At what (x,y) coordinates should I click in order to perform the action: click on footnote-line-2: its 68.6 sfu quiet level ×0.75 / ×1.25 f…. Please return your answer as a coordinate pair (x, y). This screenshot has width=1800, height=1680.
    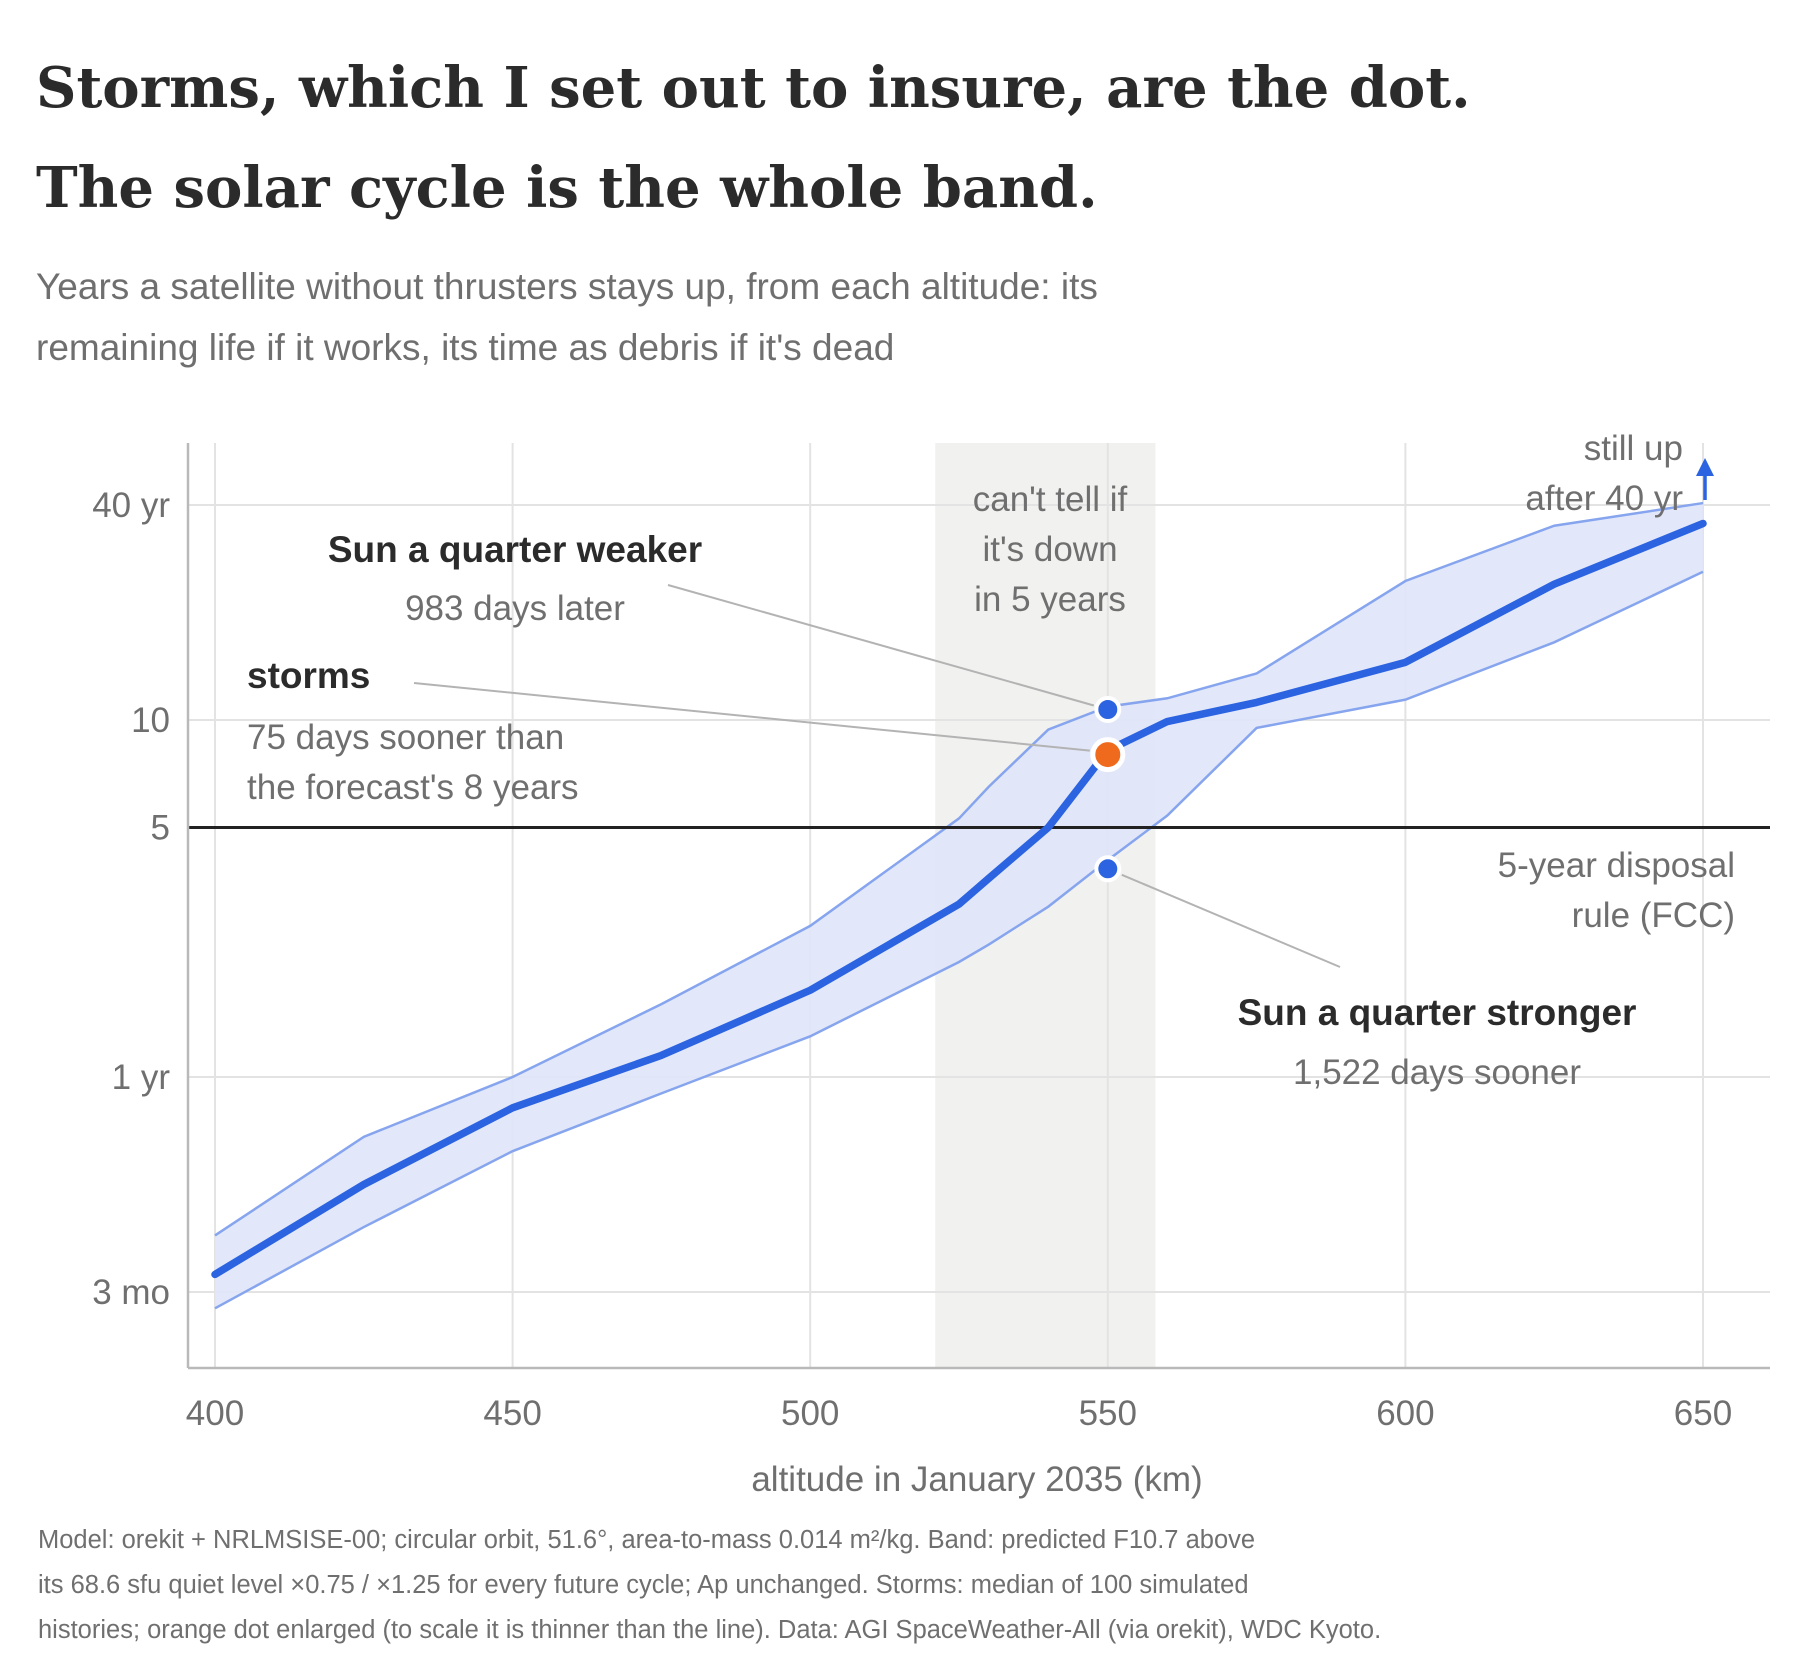
    Looking at the image, I should click on (643, 1585).